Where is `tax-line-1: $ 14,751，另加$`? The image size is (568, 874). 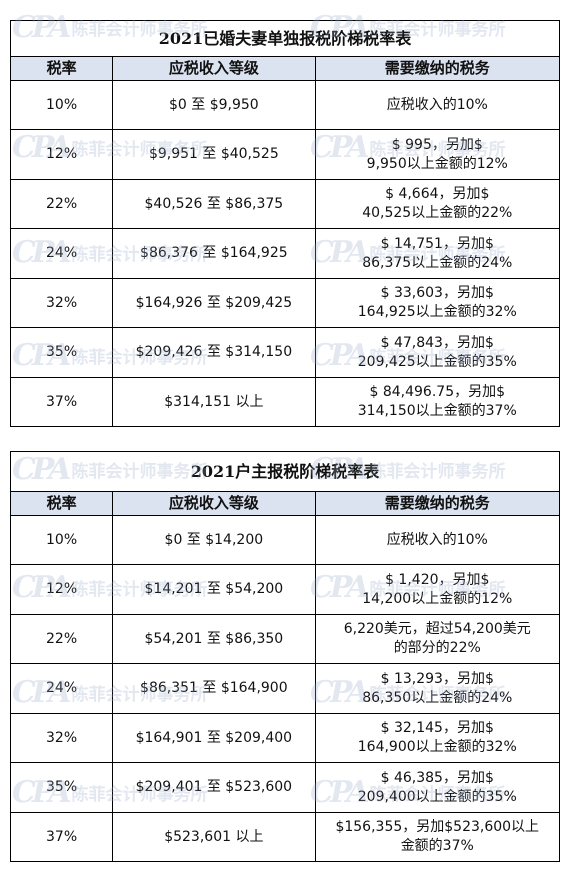
tax-line-1: $ 14,751，另加$ is located at coordinates (437, 243).